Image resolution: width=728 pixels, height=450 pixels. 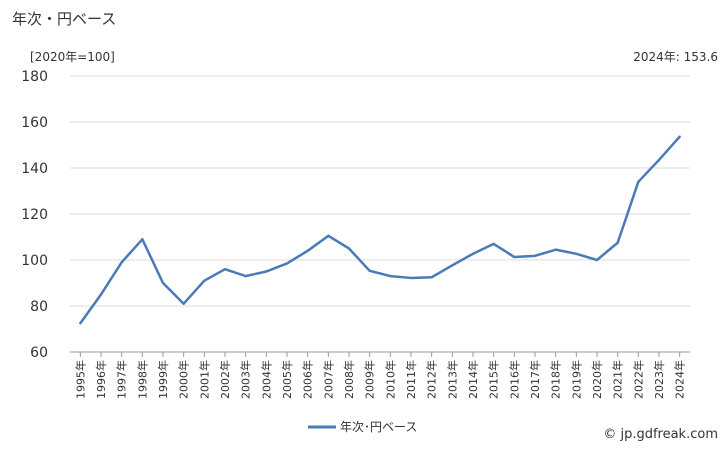 I want to click on x-tick-label: 2004年, so click(x=266, y=379).